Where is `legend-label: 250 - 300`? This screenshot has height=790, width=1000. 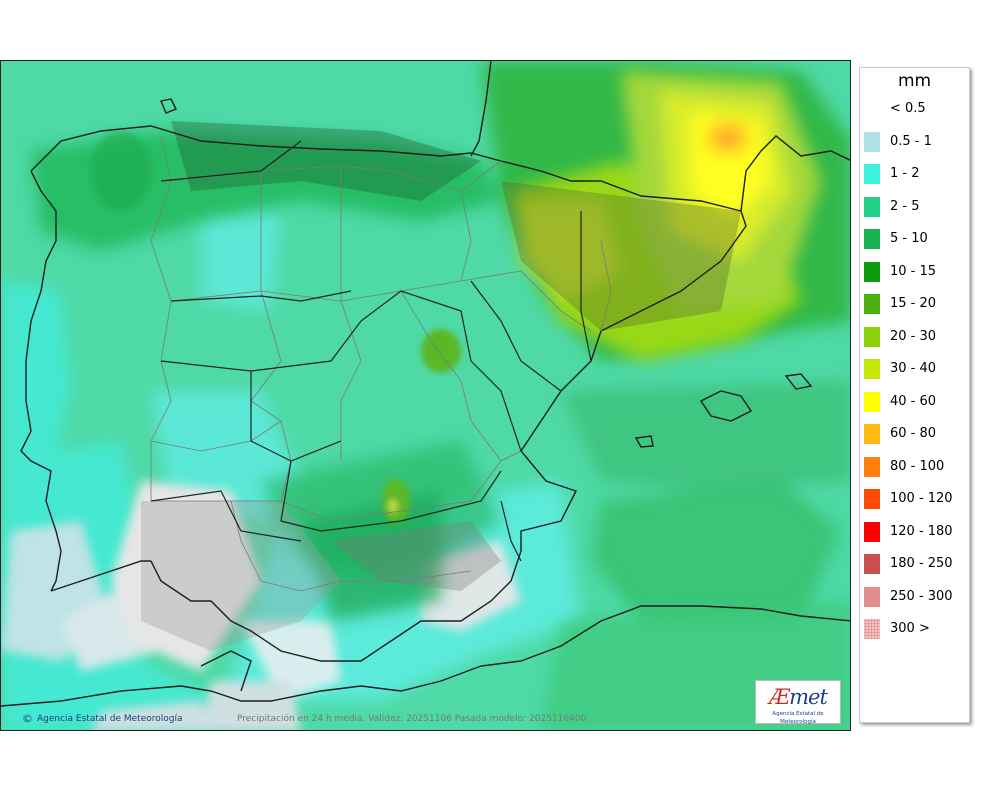
legend-label: 250 - 300 is located at coordinates (921, 596).